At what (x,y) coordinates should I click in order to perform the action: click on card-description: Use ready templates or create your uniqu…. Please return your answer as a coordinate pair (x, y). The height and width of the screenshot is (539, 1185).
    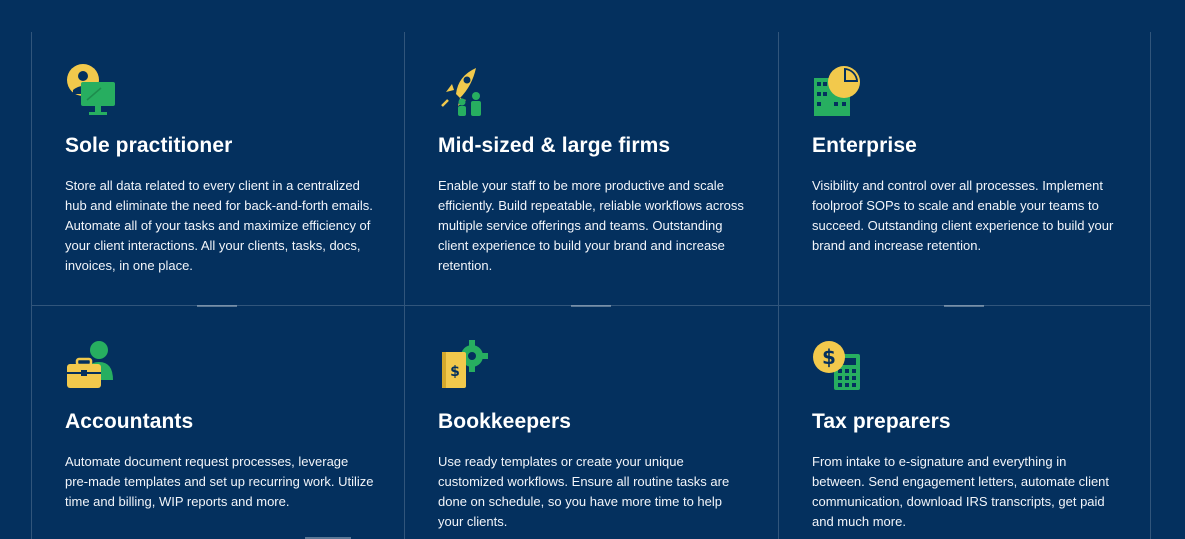
    Looking at the image, I should click on (584, 491).